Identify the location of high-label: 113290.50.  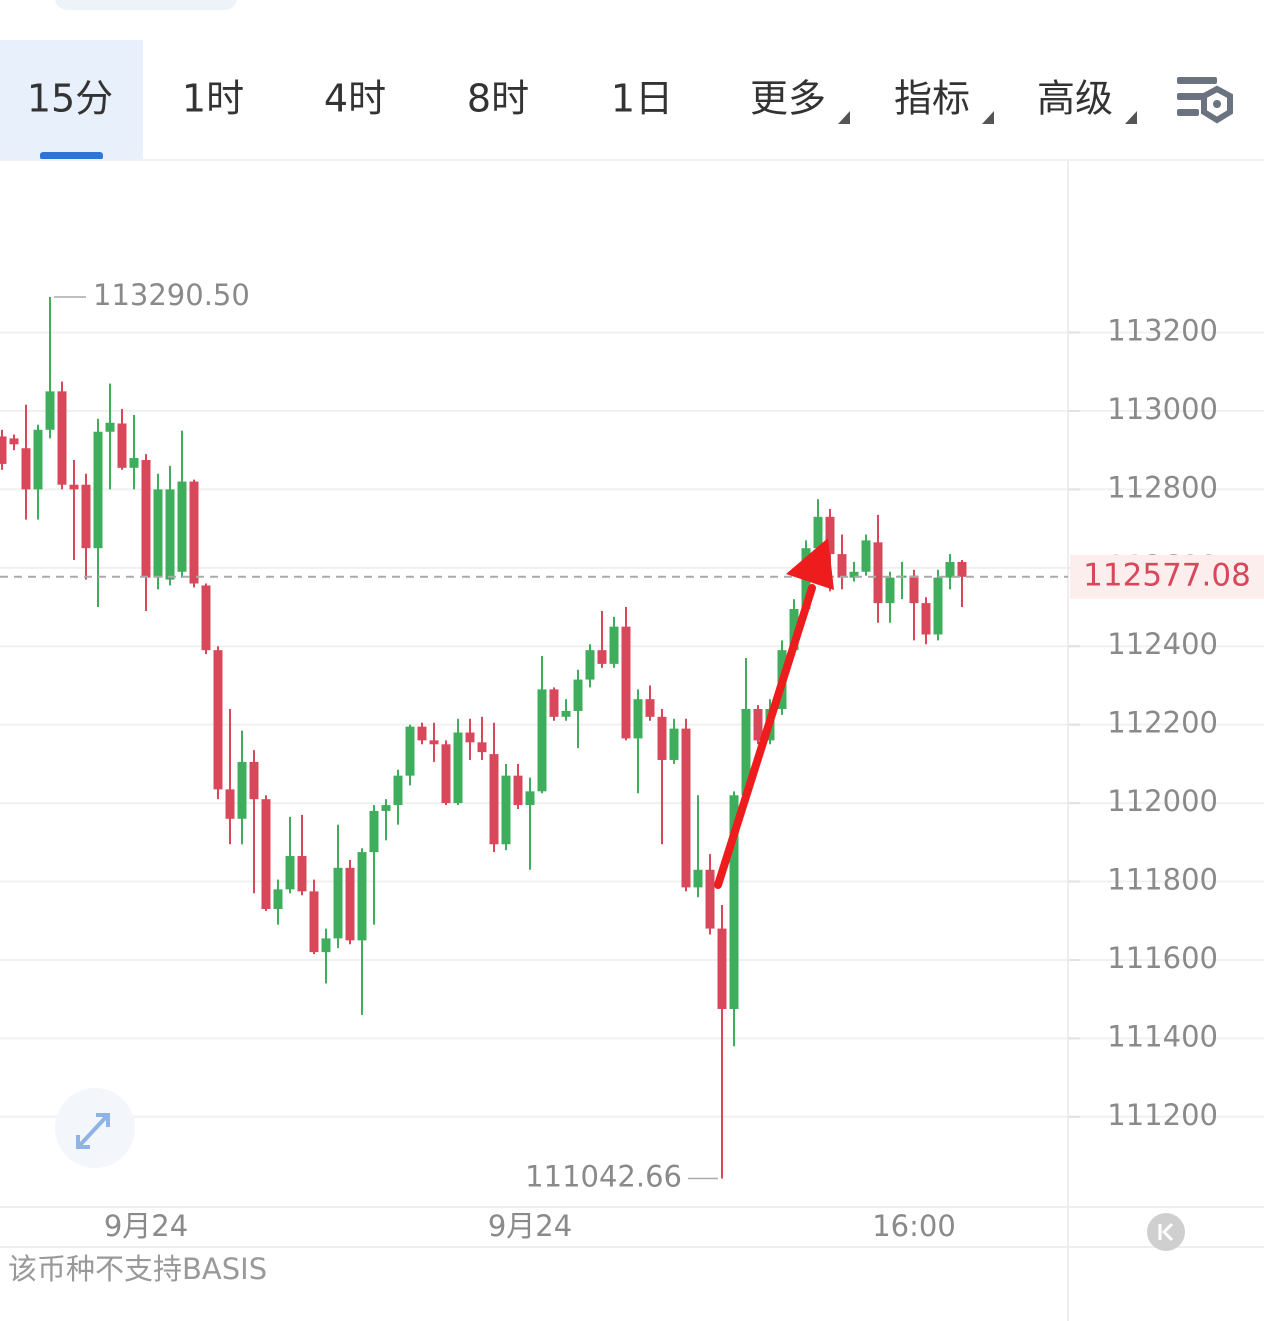
(171, 295).